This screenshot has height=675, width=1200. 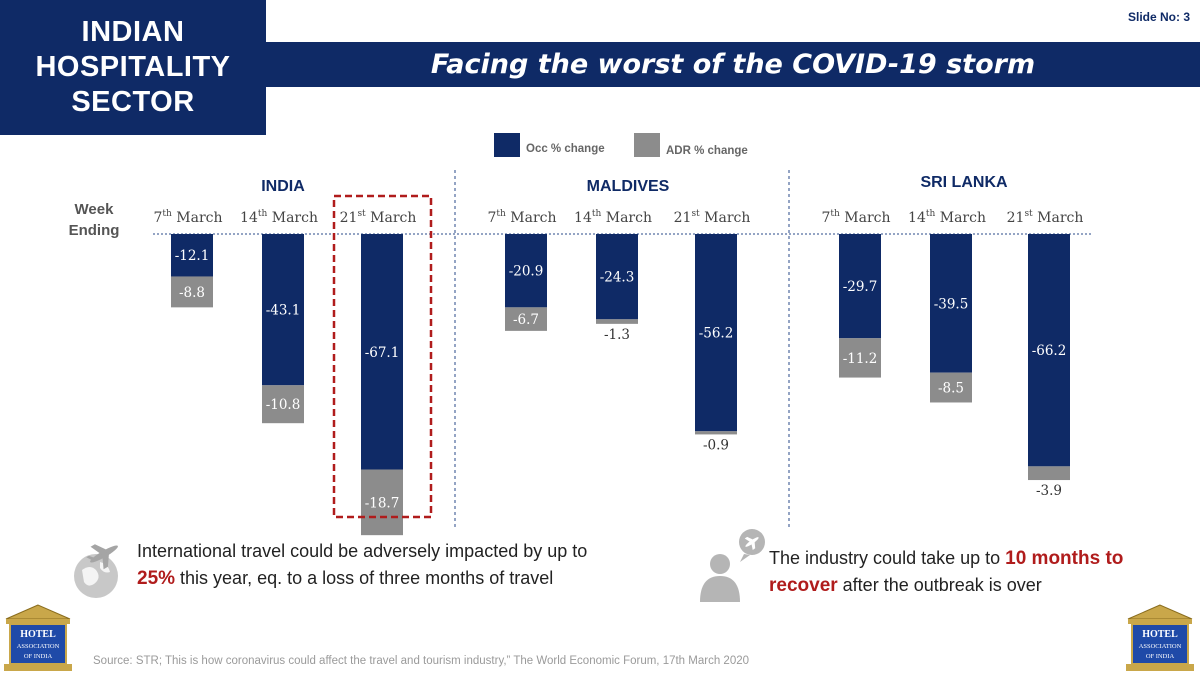 I want to click on data-label-occ: -20.9, so click(x=526, y=272).